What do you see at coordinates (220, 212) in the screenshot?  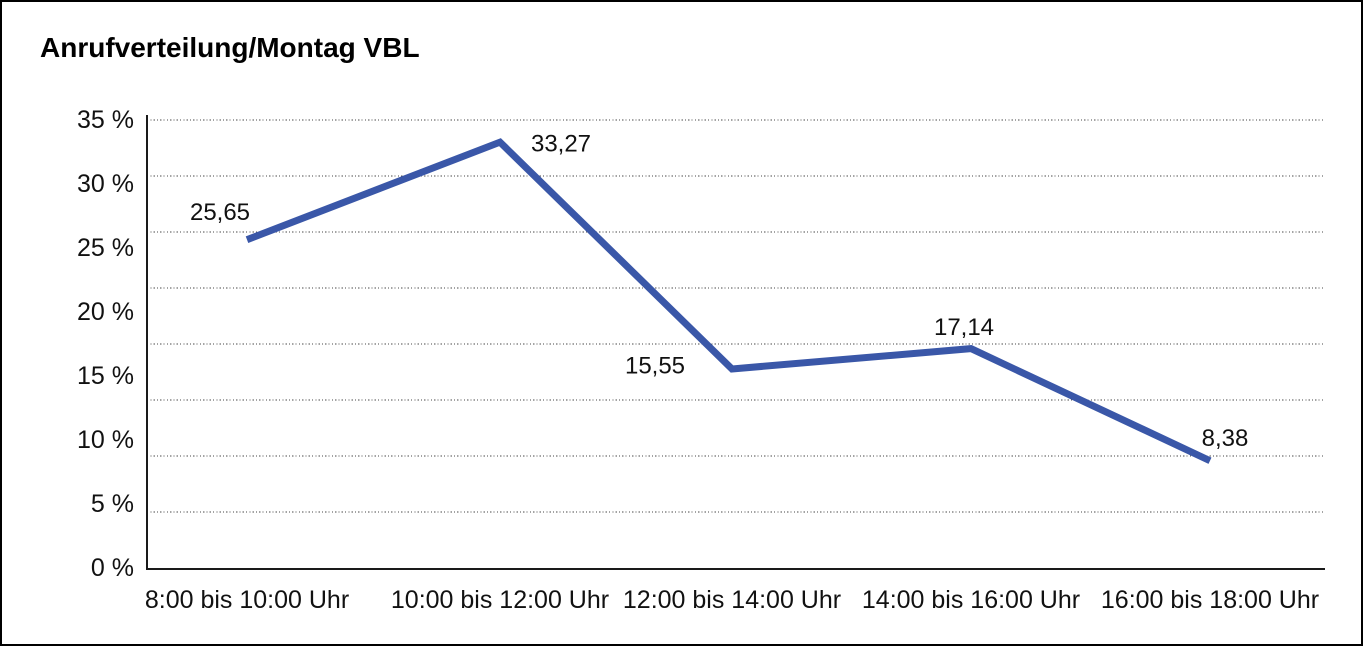 I see `data-point-label: 25,65` at bounding box center [220, 212].